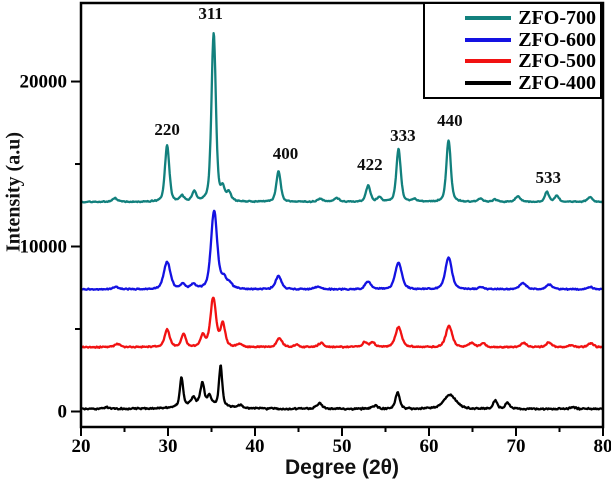  Describe the element at coordinates (516, 446) in the screenshot. I see `x-tick-label: 70` at that location.